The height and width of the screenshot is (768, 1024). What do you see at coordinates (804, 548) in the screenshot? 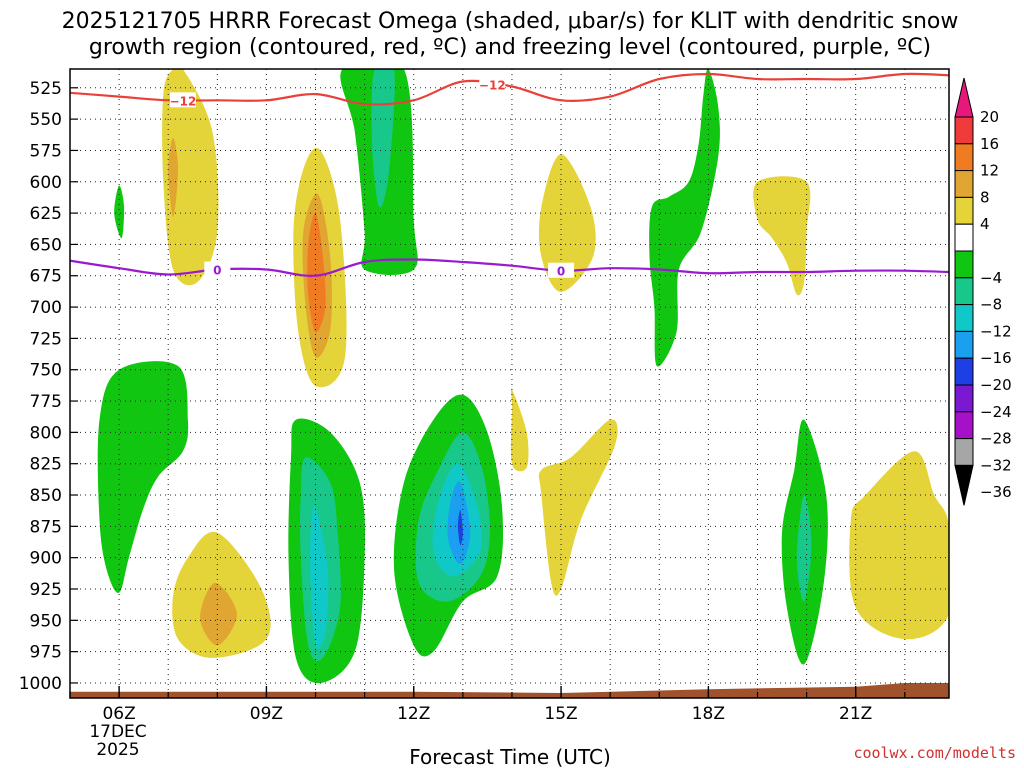
I see `omega-region-ascent-20z-core` at bounding box center [804, 548].